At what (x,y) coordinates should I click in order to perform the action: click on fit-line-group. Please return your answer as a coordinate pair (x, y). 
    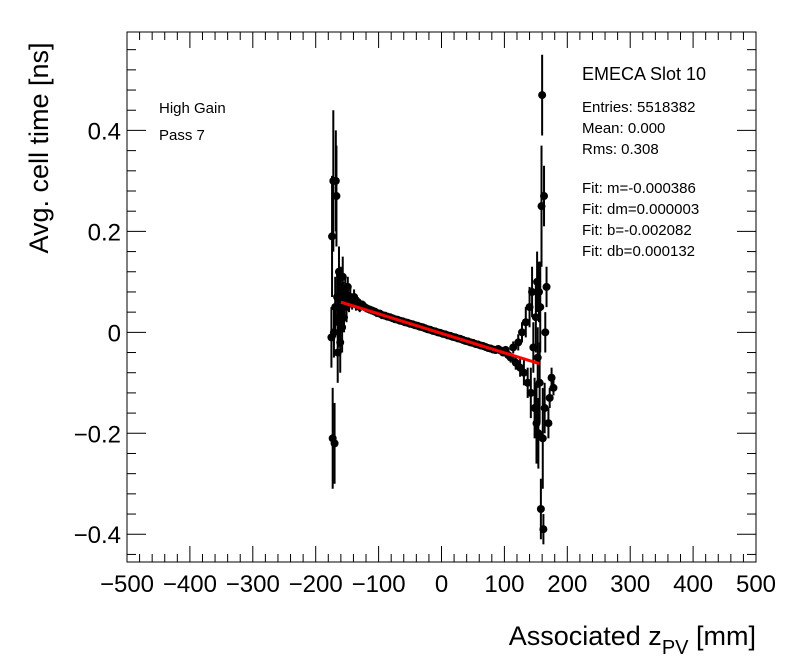
    Looking at the image, I should click on (440, 333).